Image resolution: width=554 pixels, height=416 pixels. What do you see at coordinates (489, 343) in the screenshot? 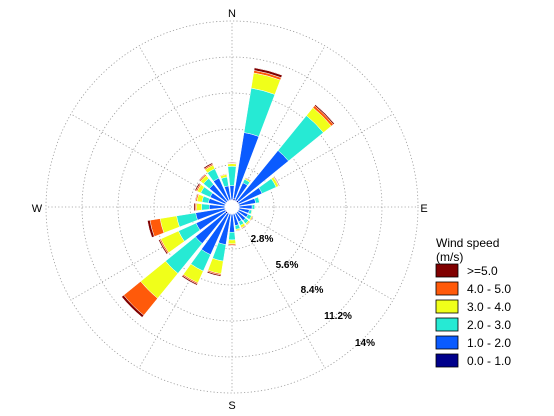
I see `legend-label-1: 1.0 - 2.0` at bounding box center [489, 343].